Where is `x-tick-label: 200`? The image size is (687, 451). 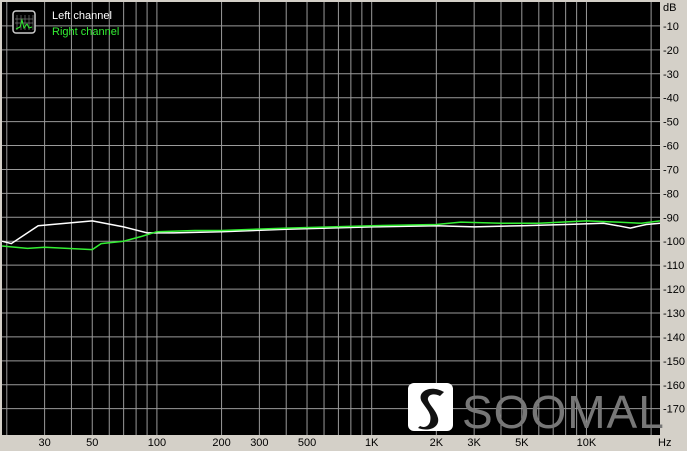 x-tick-label: 200 is located at coordinates (221, 443).